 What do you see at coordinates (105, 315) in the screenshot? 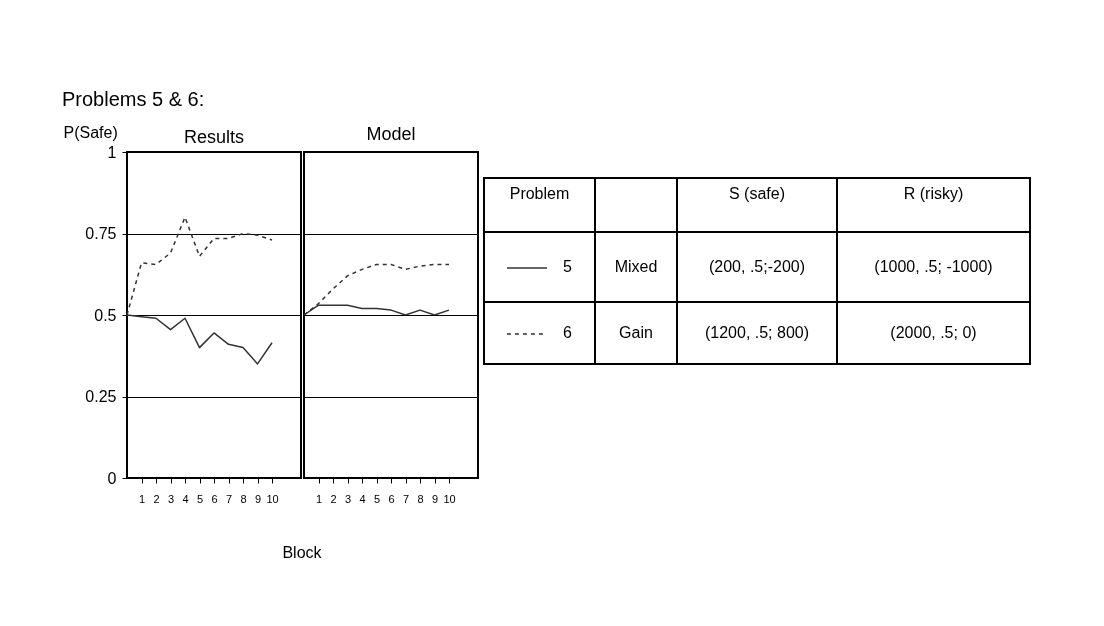
I see `y-tick-label: 0.5` at bounding box center [105, 315].